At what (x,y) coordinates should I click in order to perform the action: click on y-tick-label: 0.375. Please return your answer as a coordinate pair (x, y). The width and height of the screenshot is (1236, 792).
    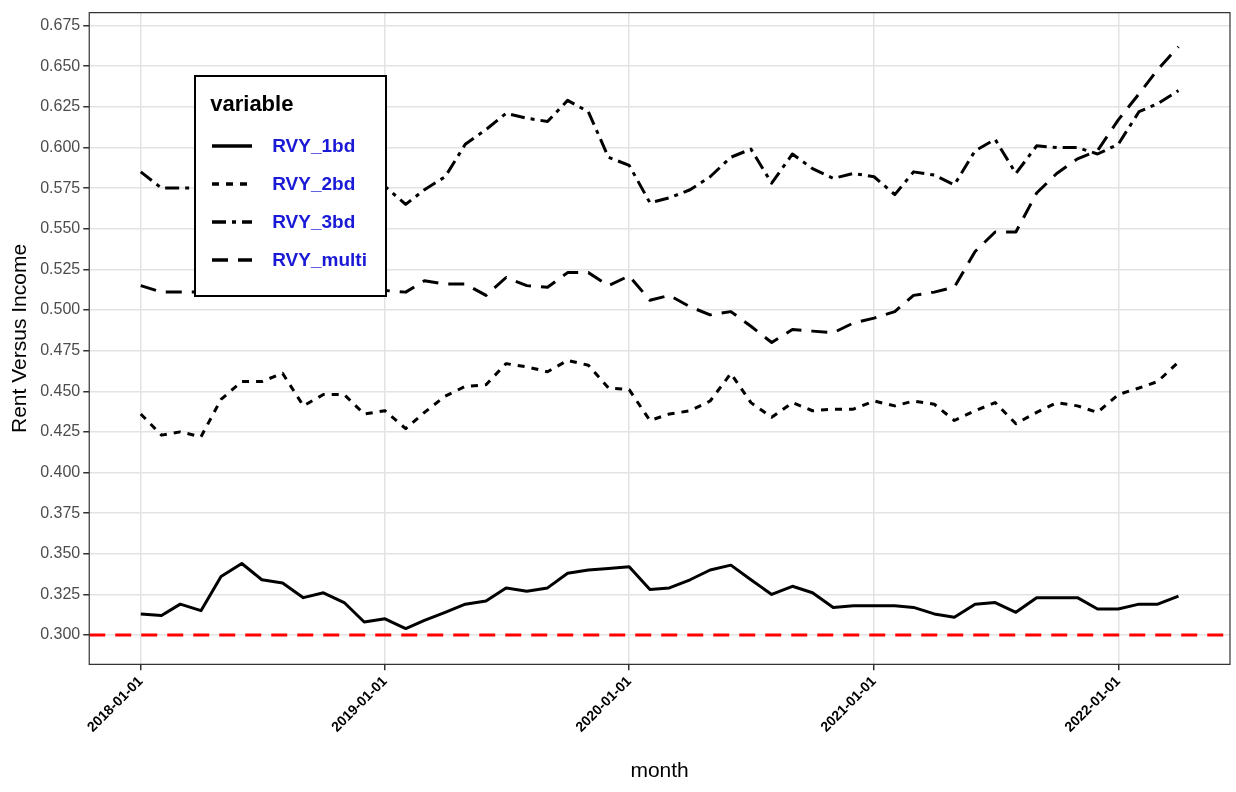
    Looking at the image, I should click on (60, 512).